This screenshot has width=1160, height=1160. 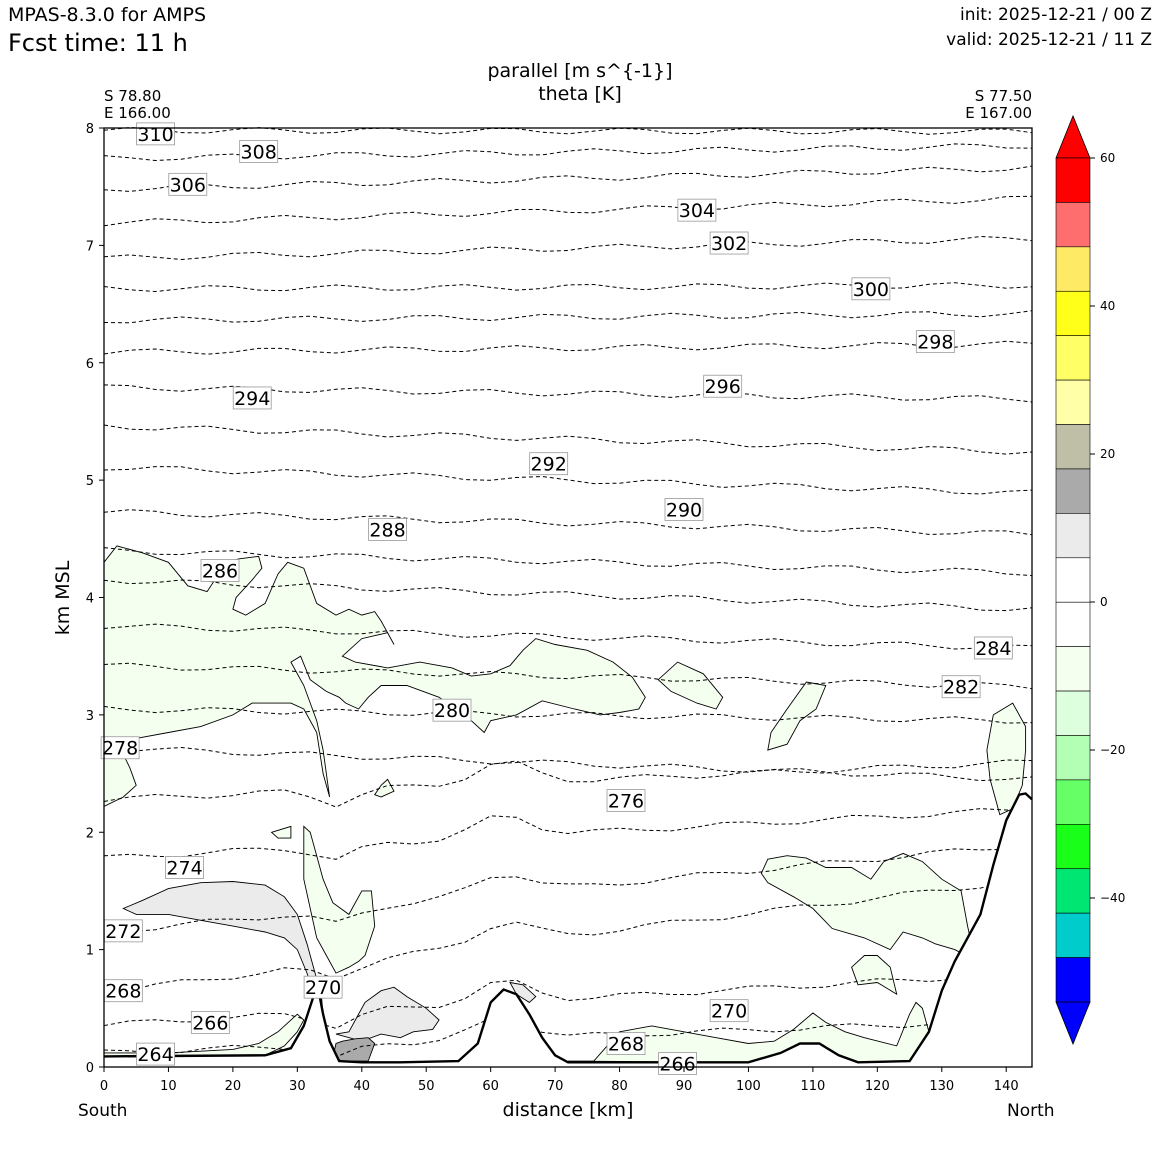 I want to click on theta-label-text: 296, so click(x=723, y=387).